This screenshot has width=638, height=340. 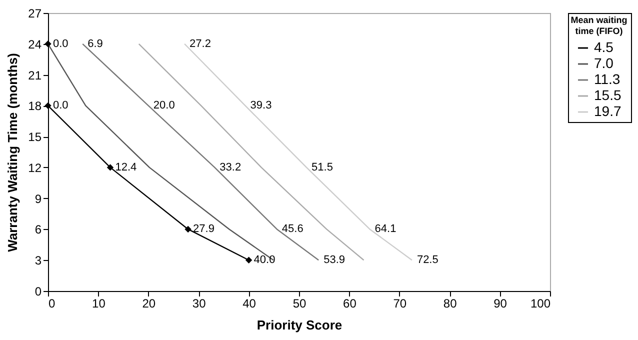 I want to click on y-tick-label: 15, so click(x=35, y=137).